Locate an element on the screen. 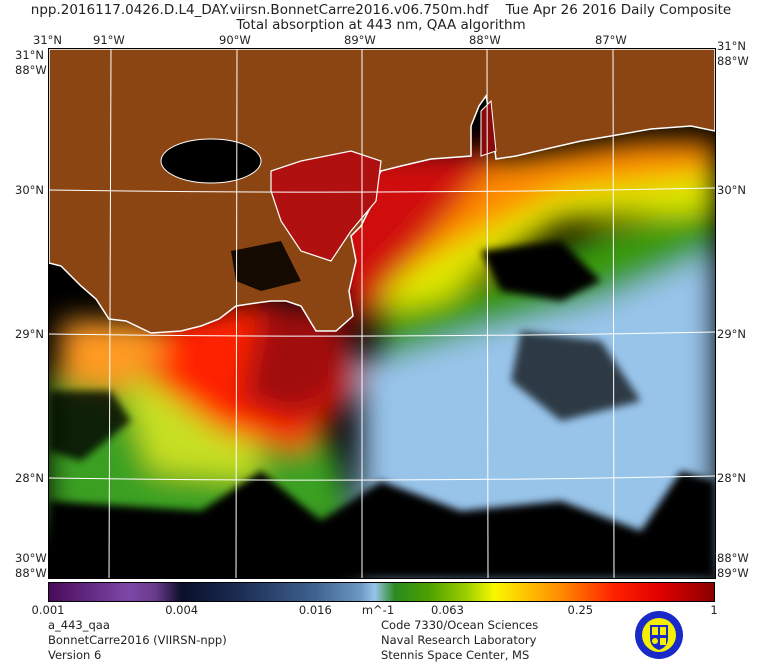  lat-label-29n-right: 29°N is located at coordinates (731, 334).